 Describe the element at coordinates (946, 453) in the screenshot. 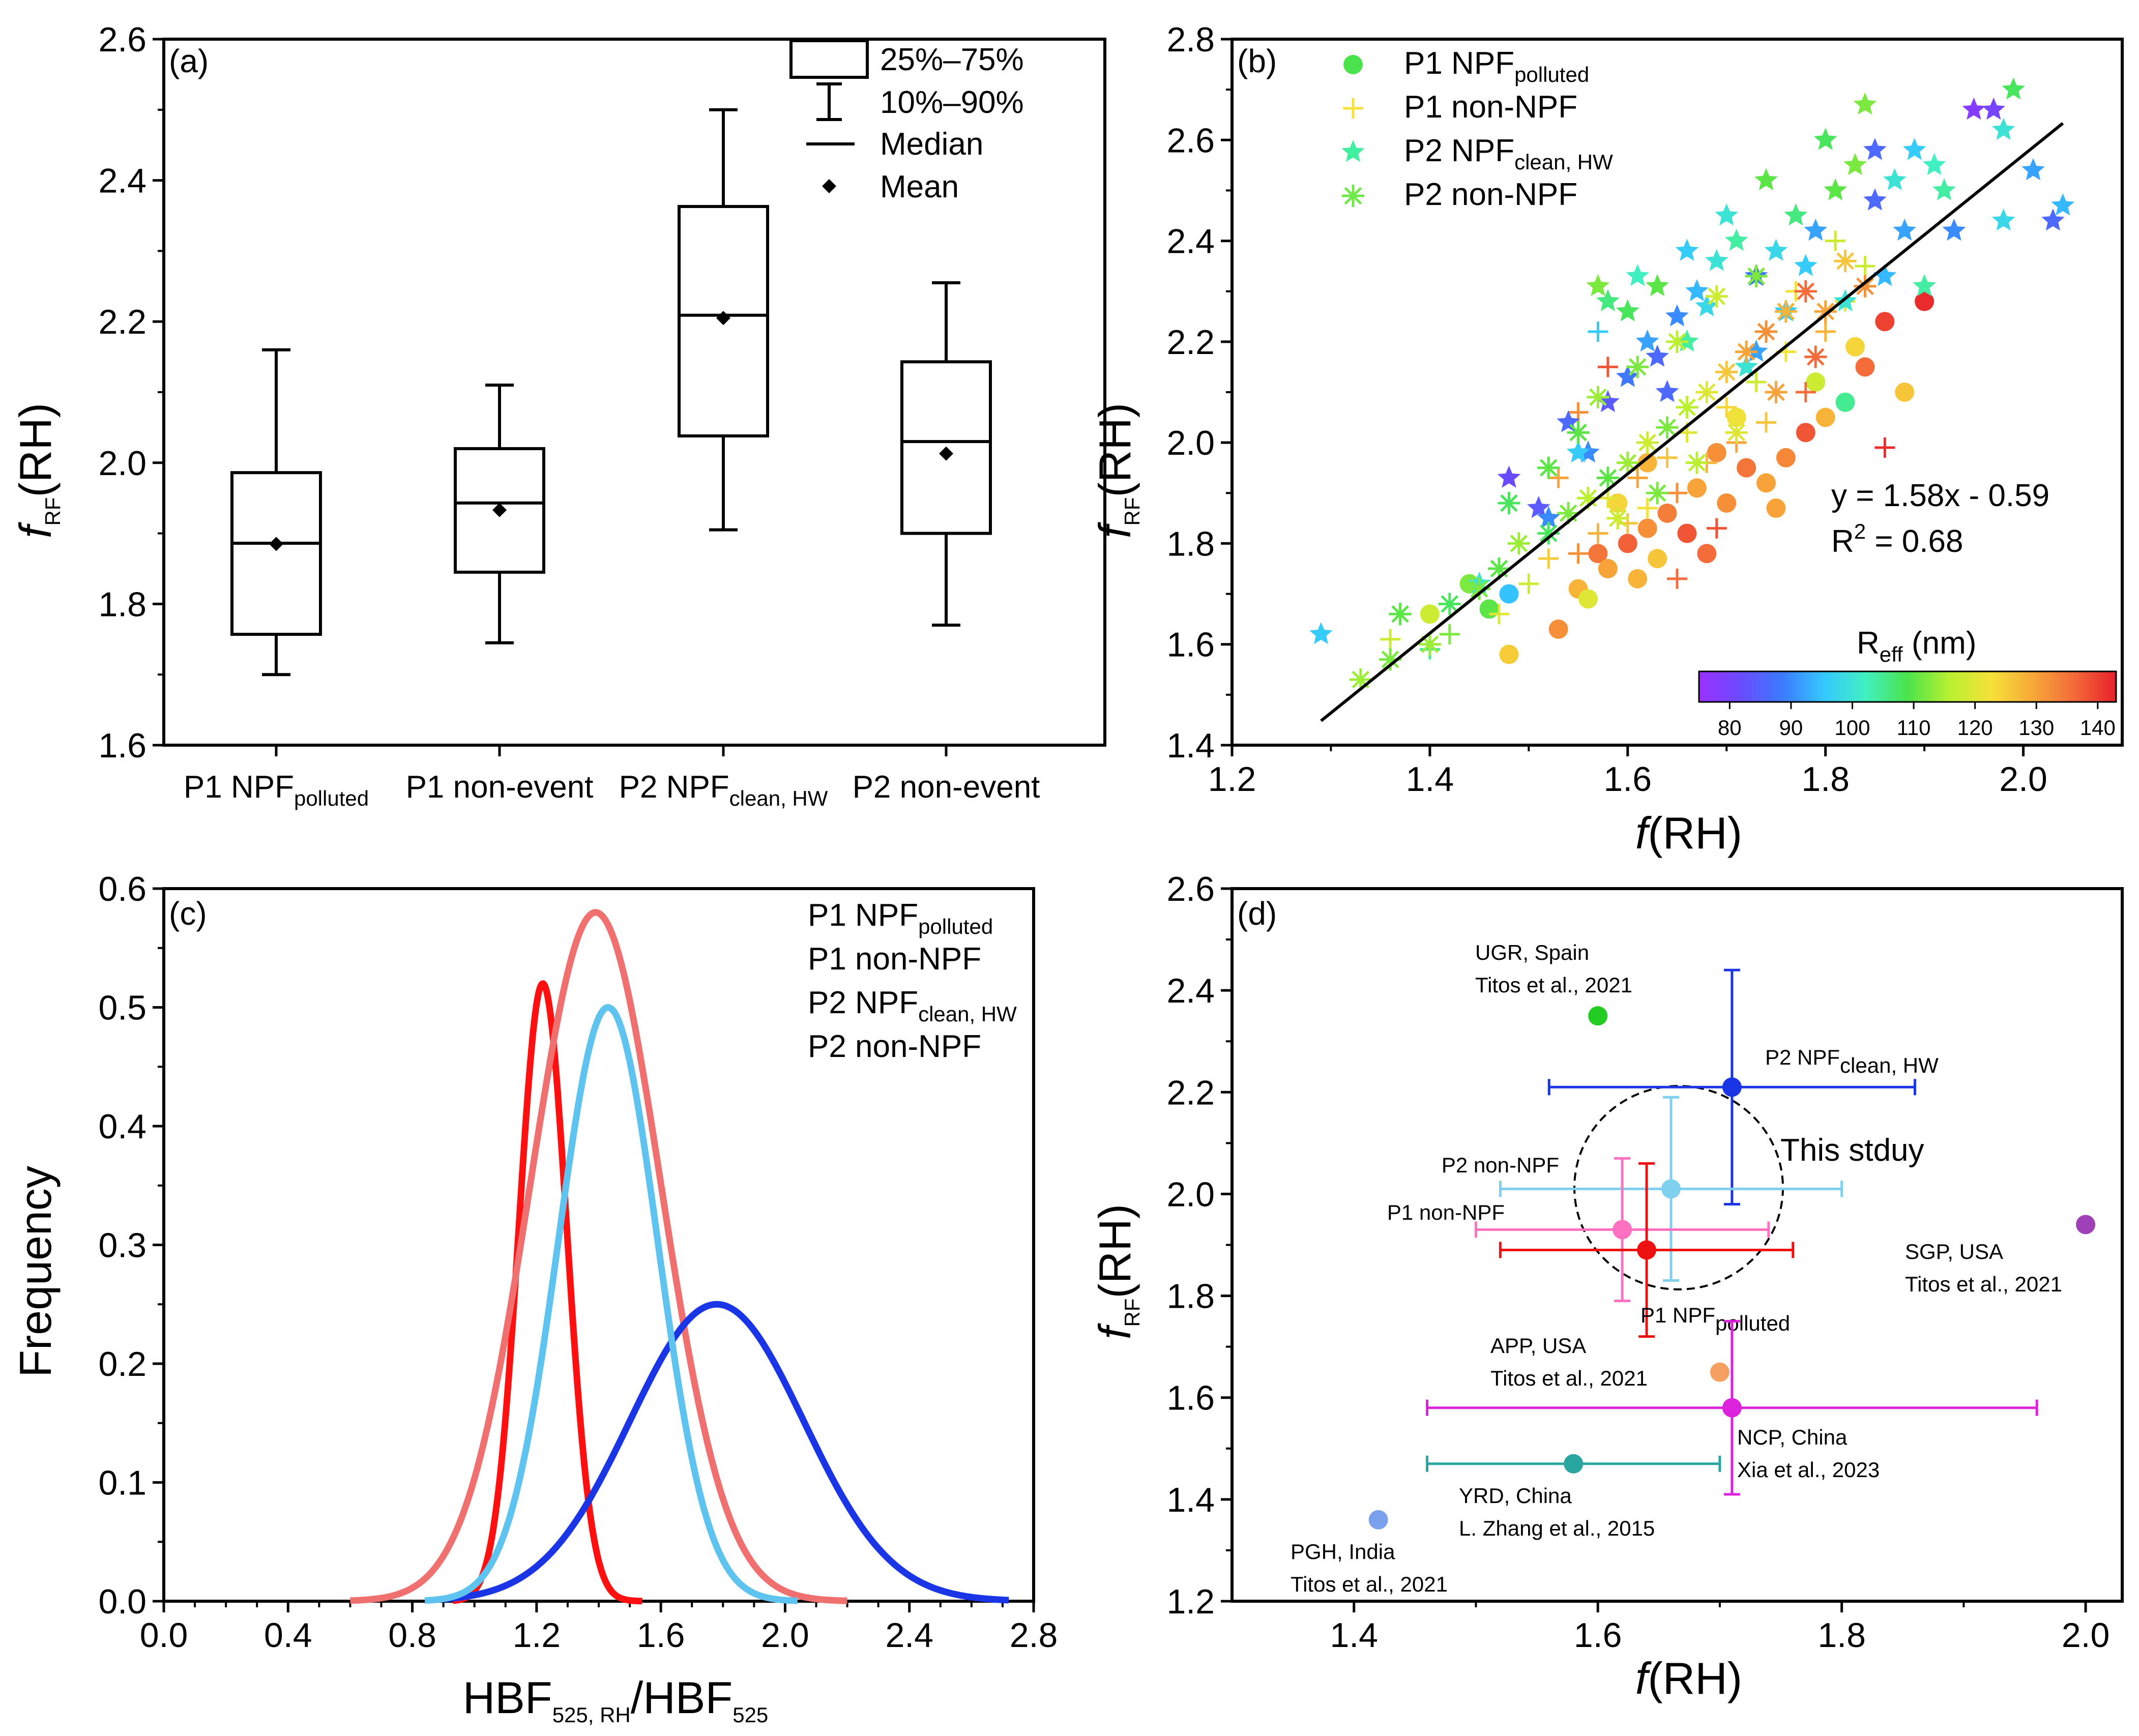

I see `mean-marker` at that location.